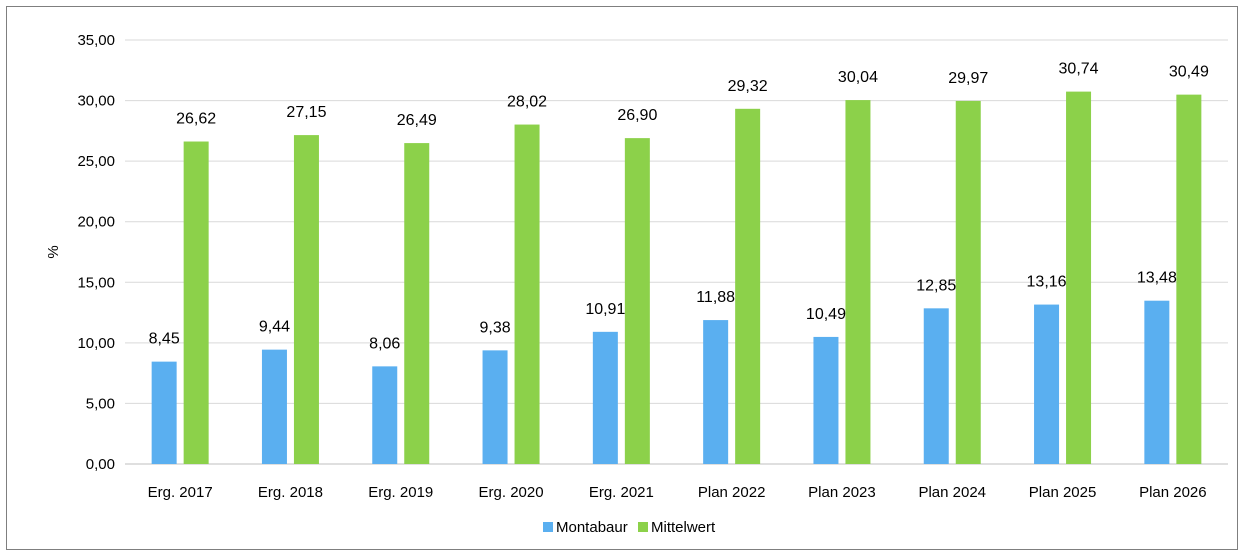  I want to click on legend-label: Montabaur, so click(592, 527).